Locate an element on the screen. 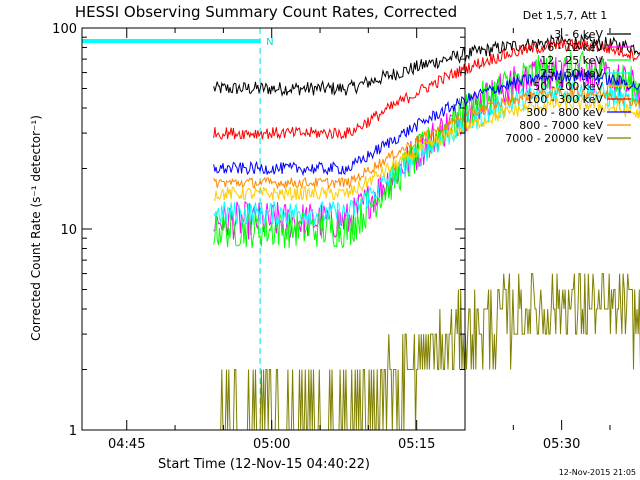 The image size is (640, 480). legend-label-2: 6 - 12 keV is located at coordinates (575, 47).